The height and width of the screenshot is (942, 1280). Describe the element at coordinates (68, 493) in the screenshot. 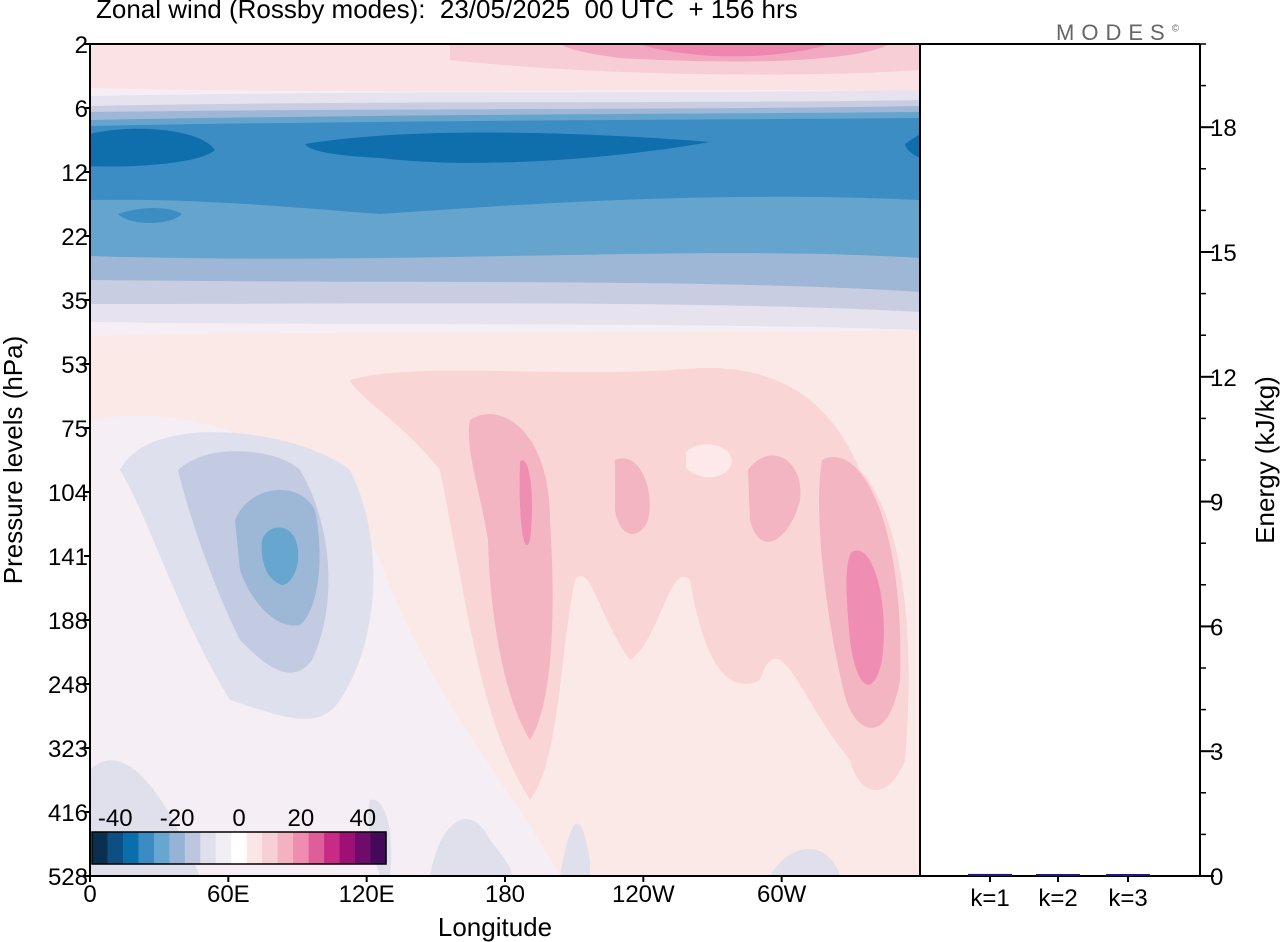

I see `y-tick-label: 104` at that location.